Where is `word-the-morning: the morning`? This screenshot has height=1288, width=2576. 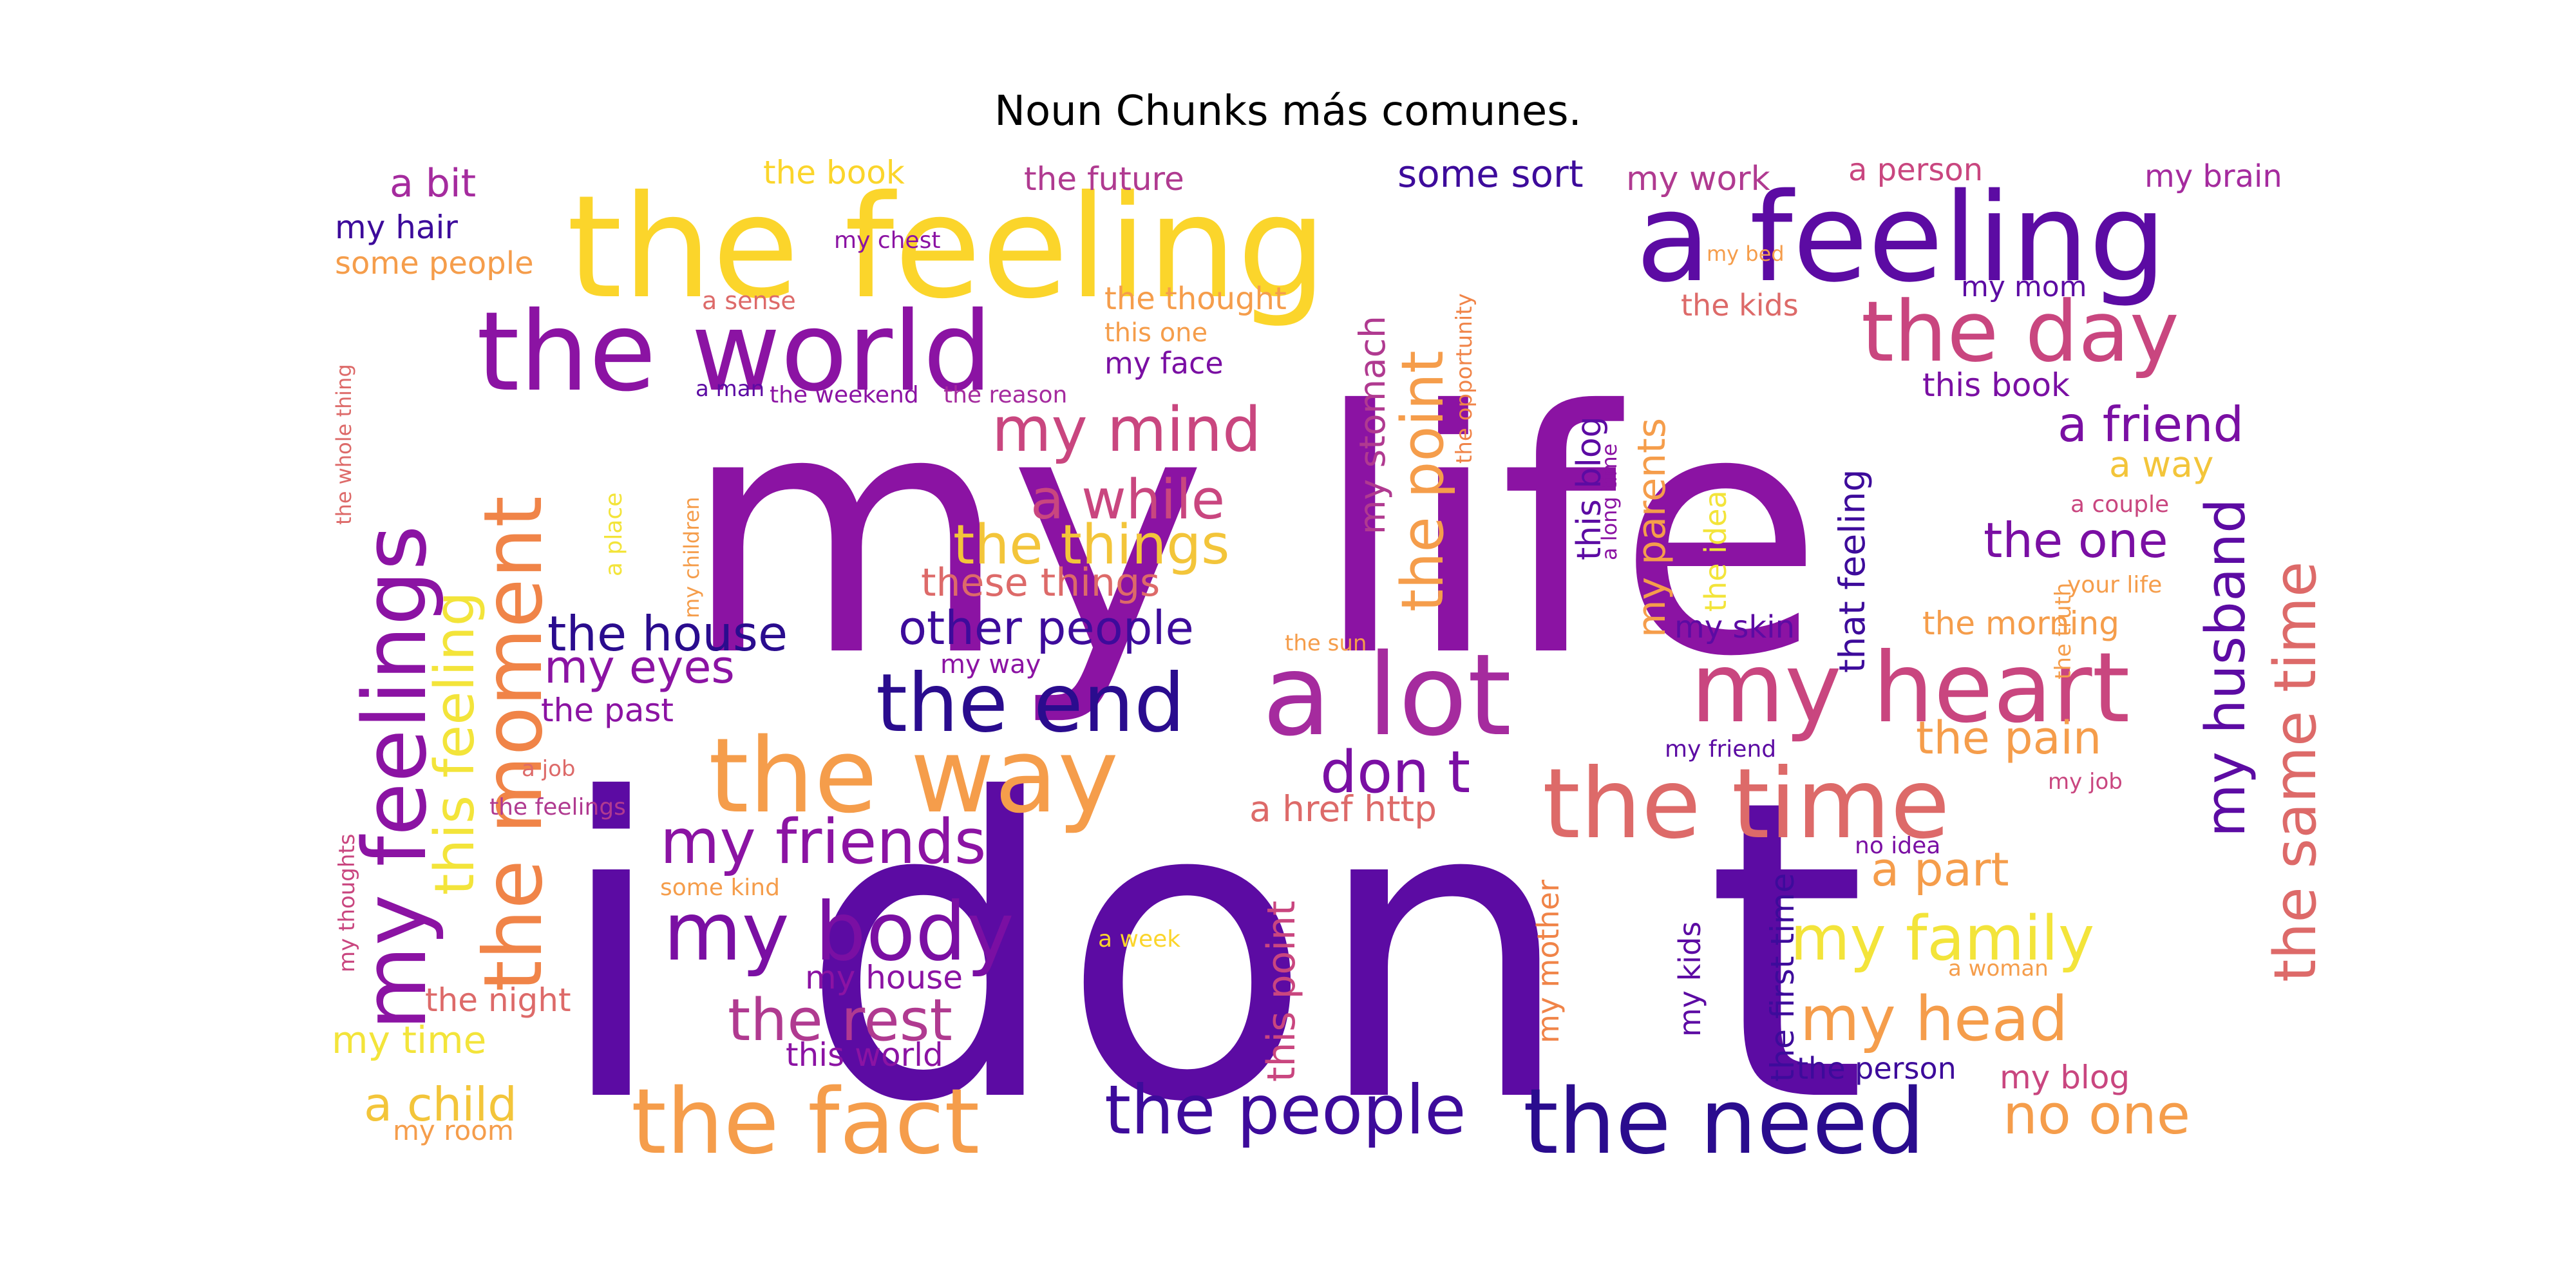
word-the-morning: the morning is located at coordinates (2020, 623).